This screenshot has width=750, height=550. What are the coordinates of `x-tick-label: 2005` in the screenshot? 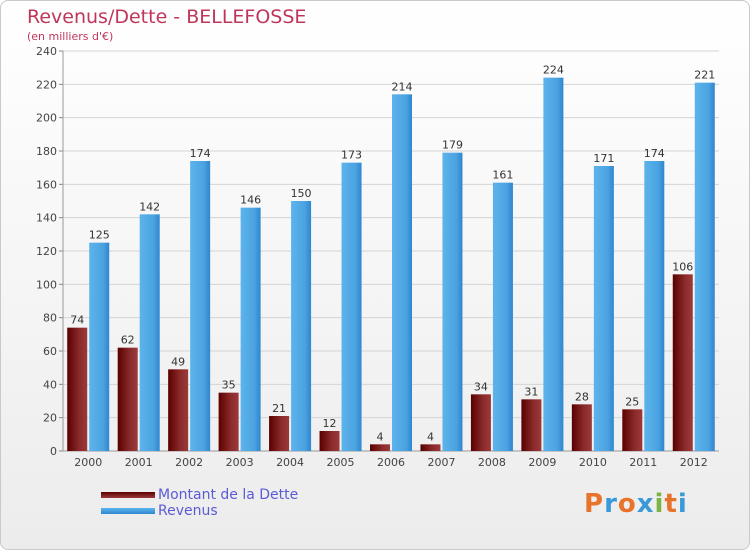 It's located at (341, 462).